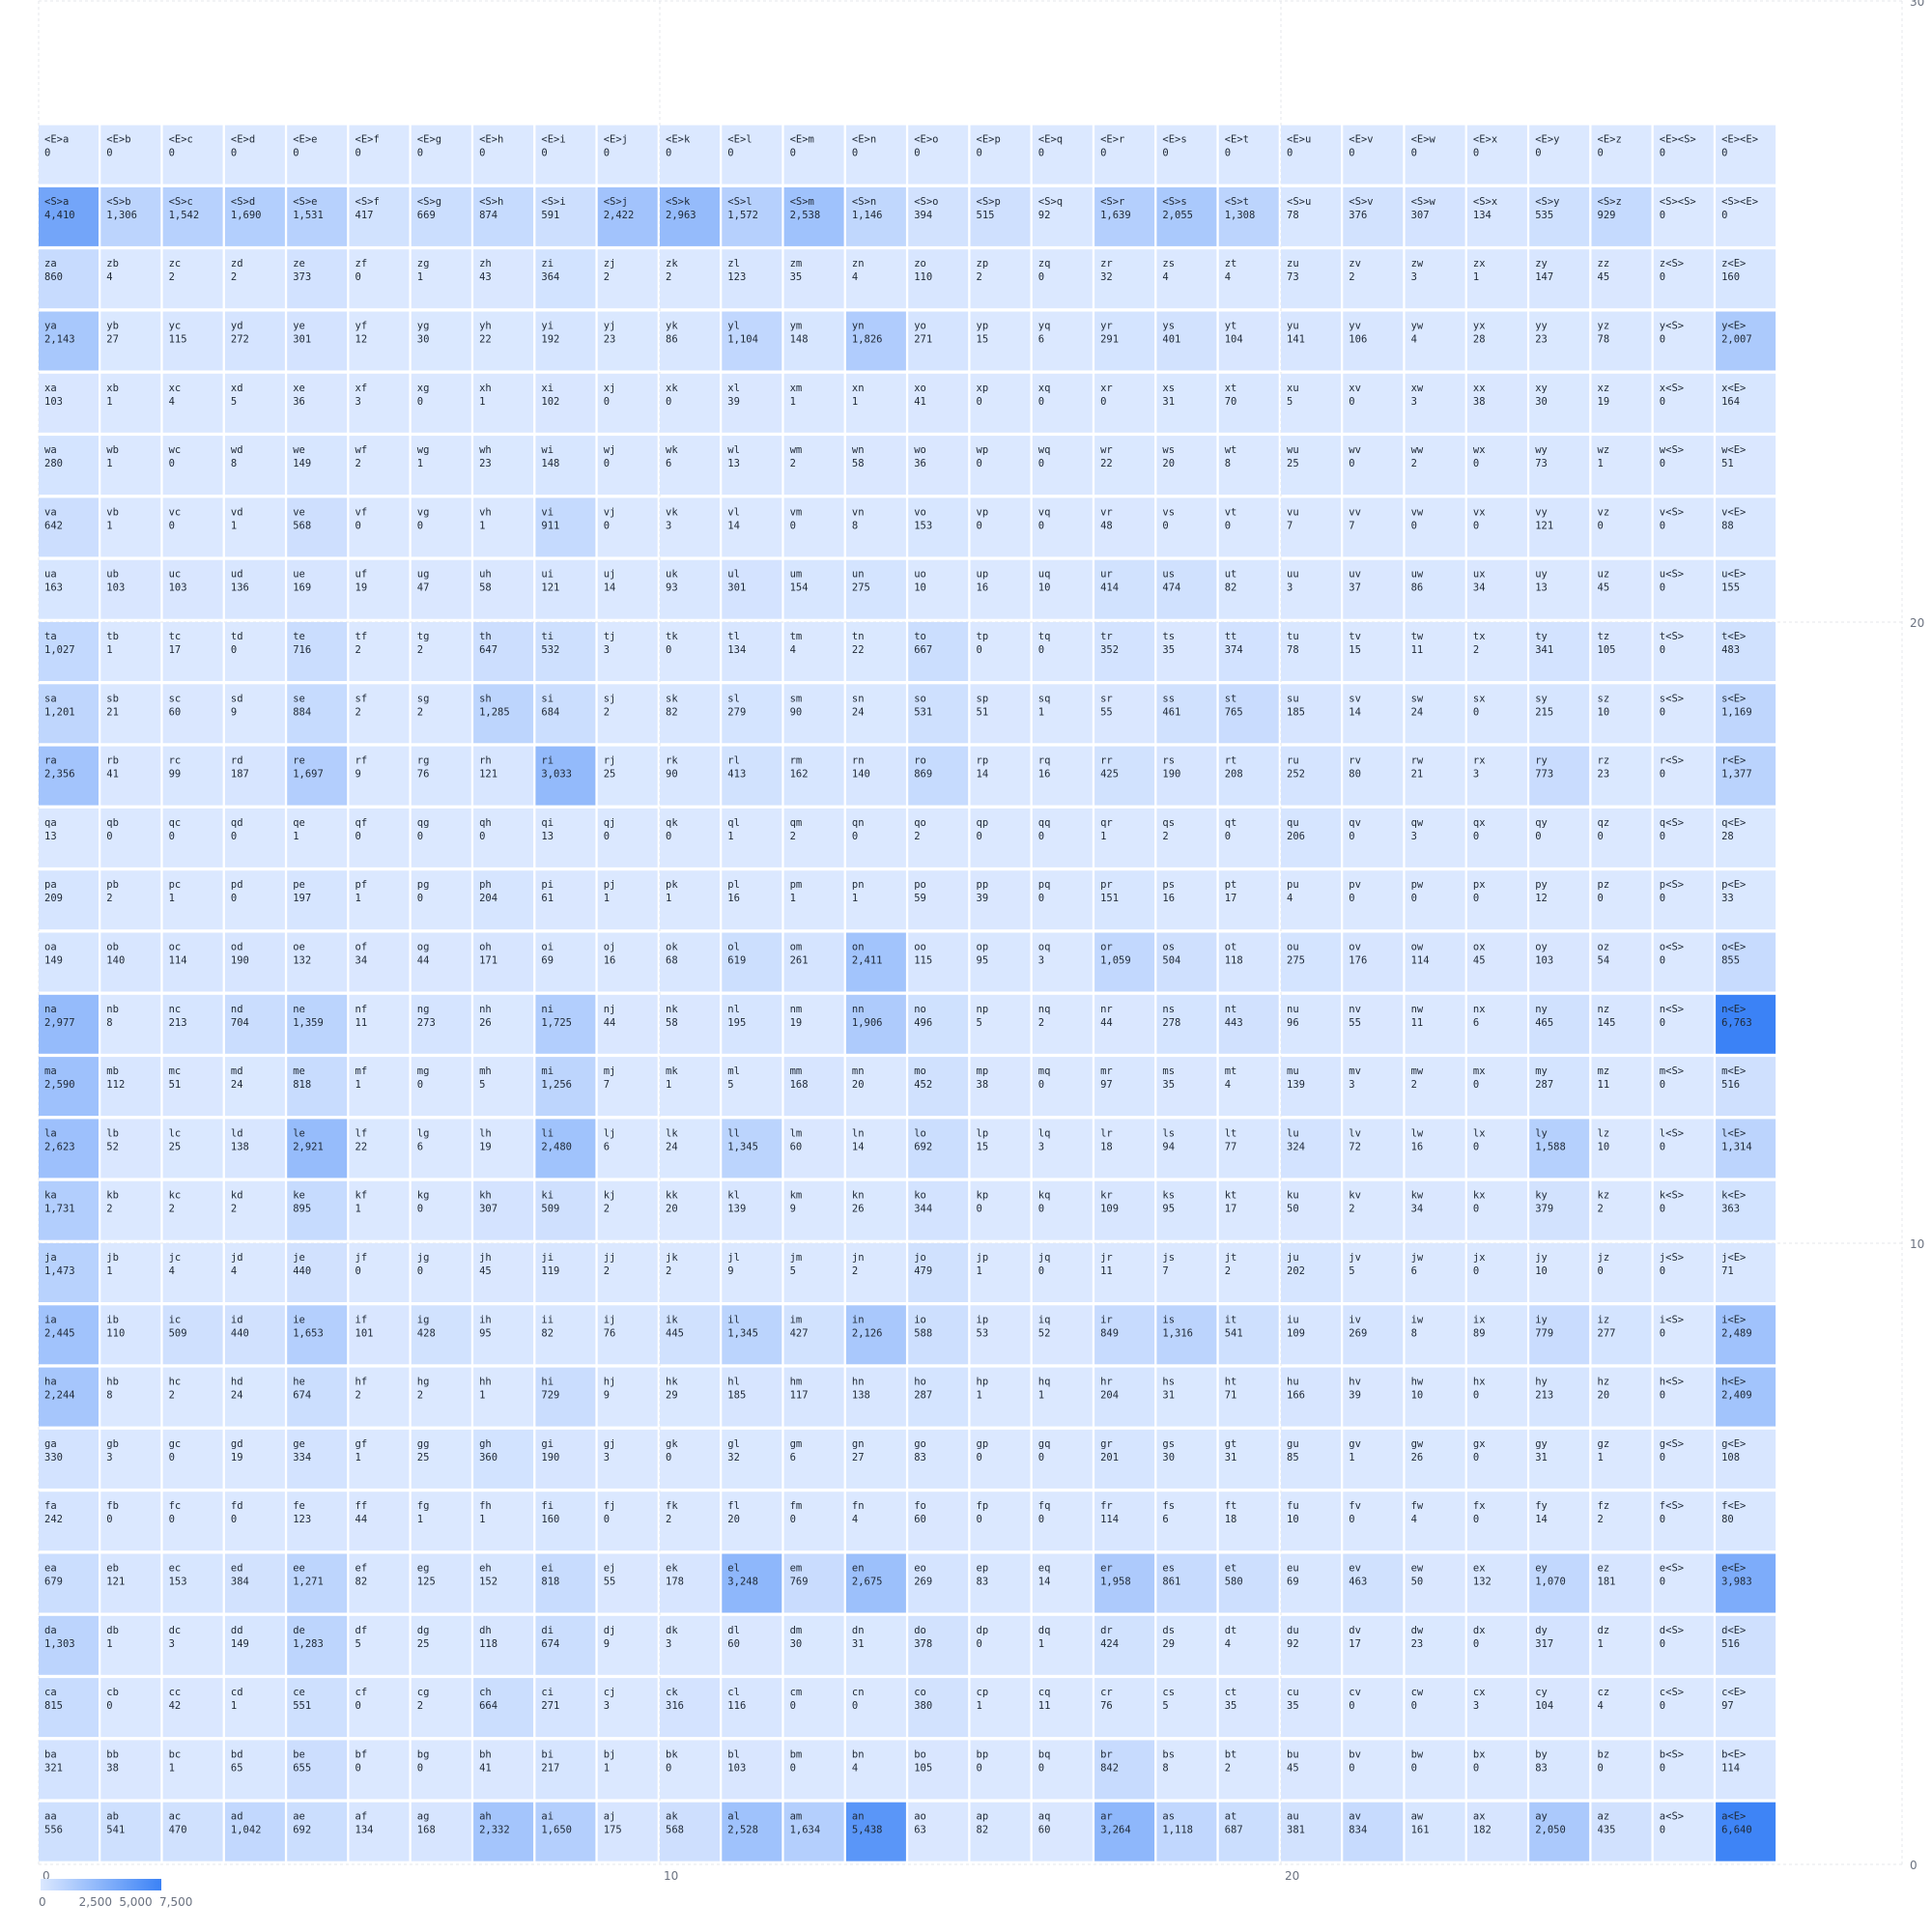  Describe the element at coordinates (69, 1335) in the screenshot. I see `heatmap-cell: ia2,445` at that location.